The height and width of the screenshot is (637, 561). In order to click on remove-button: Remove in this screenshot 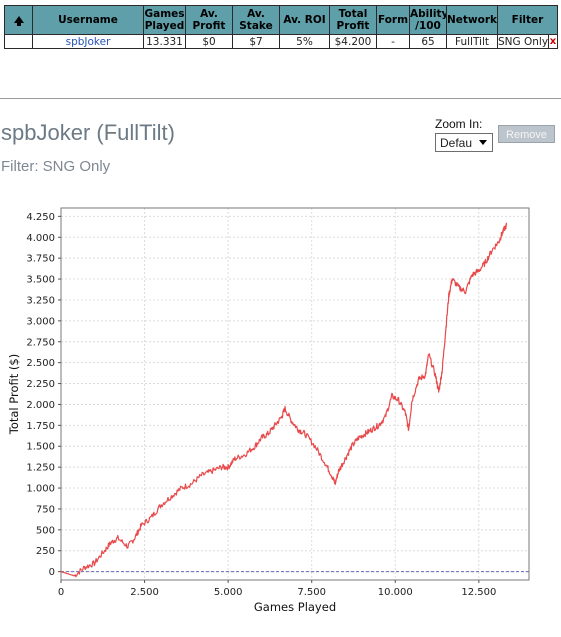, I will do `click(526, 134)`.